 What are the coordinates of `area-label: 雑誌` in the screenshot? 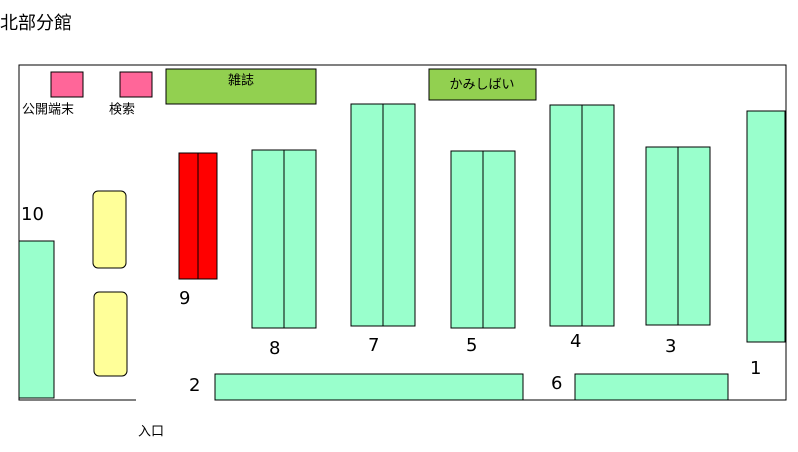 It's located at (241, 81).